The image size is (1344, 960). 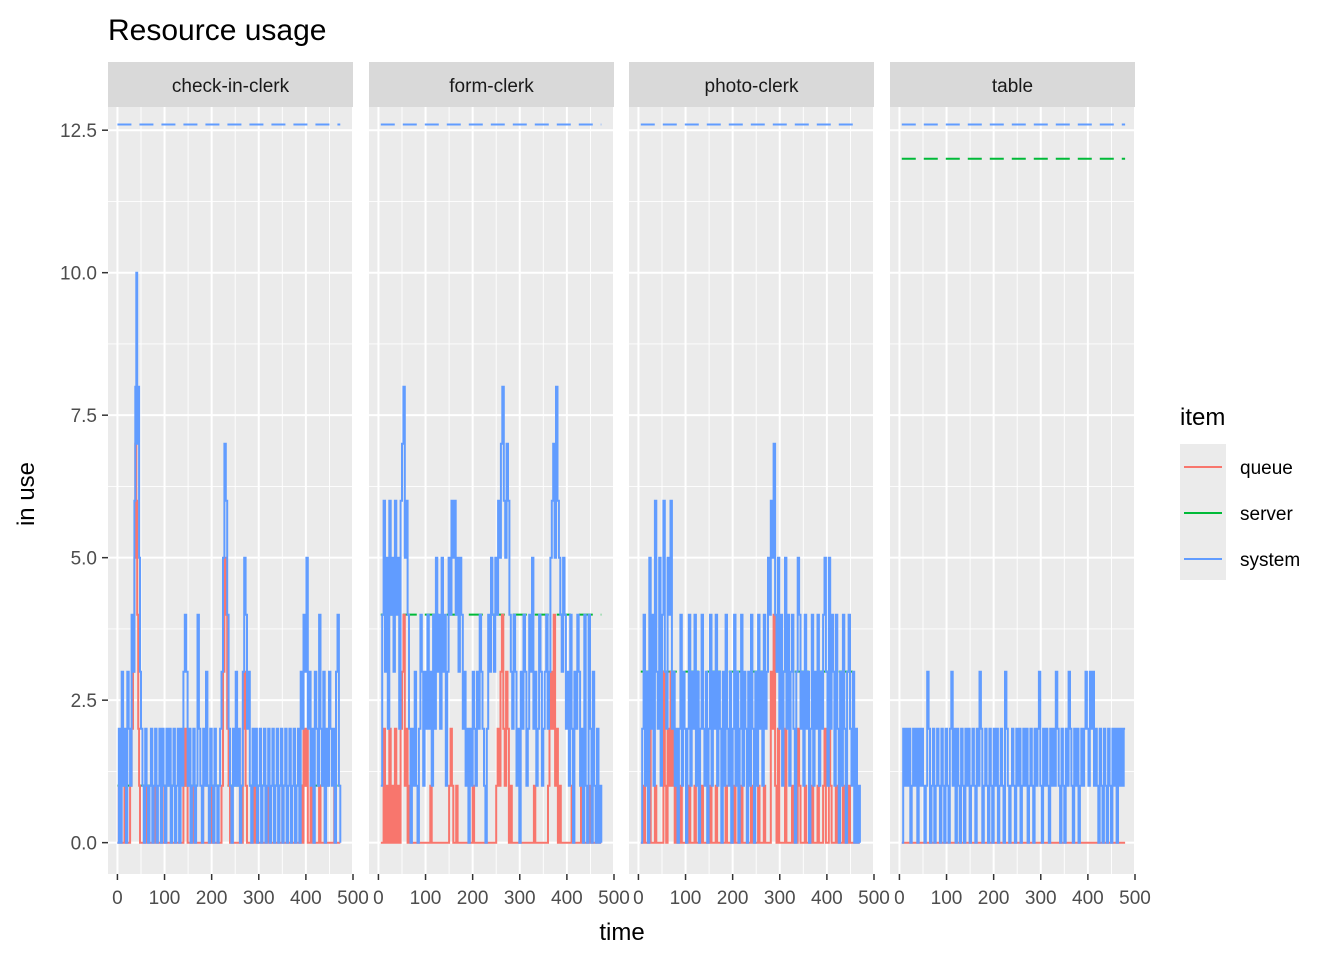 What do you see at coordinates (84, 701) in the screenshot?
I see `y-tick-label: 2.5` at bounding box center [84, 701].